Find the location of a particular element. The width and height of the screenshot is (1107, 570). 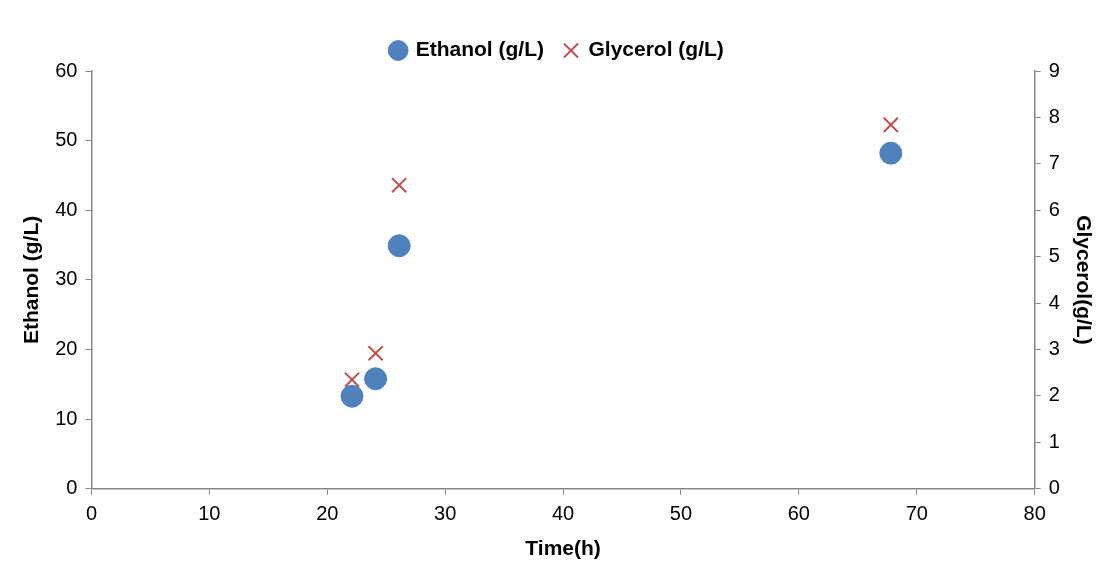

x-tick-label: 30 is located at coordinates (445, 513).